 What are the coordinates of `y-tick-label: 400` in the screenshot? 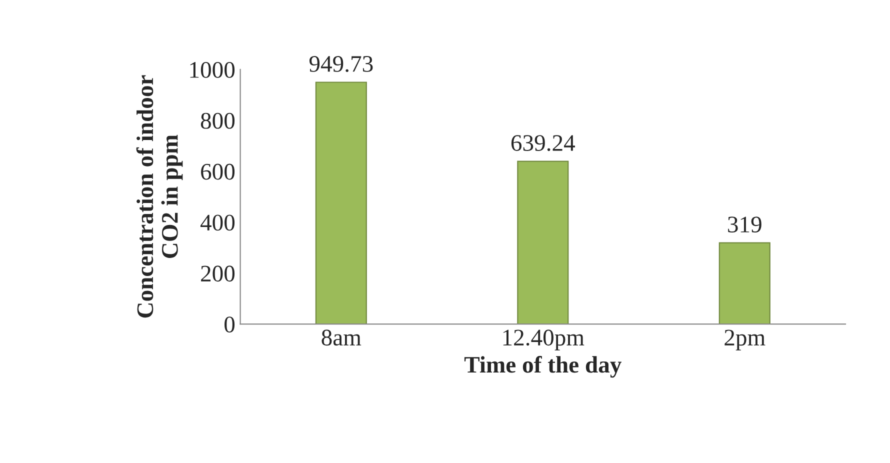 It's located at (217, 222).